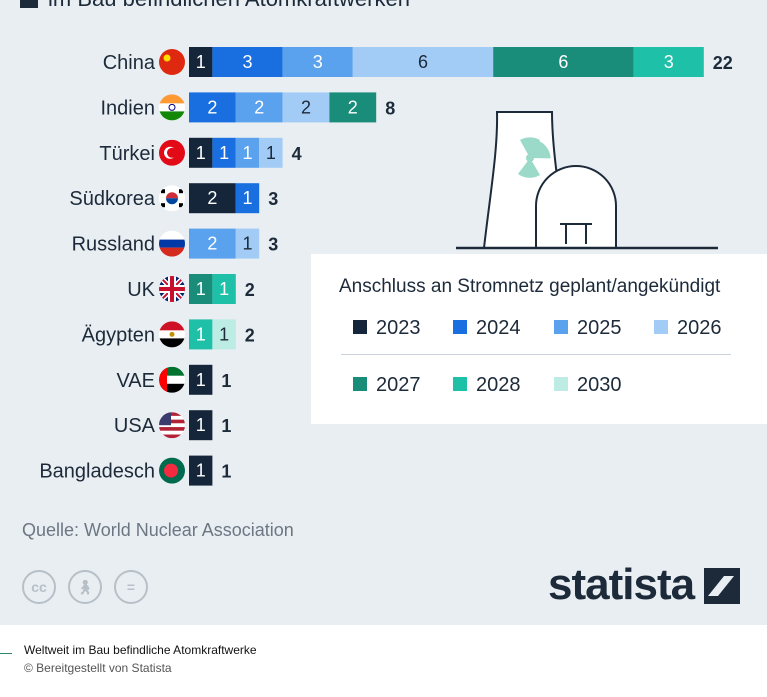 The height and width of the screenshot is (697, 767). I want to click on legend-swatch-2023, so click(360, 327).